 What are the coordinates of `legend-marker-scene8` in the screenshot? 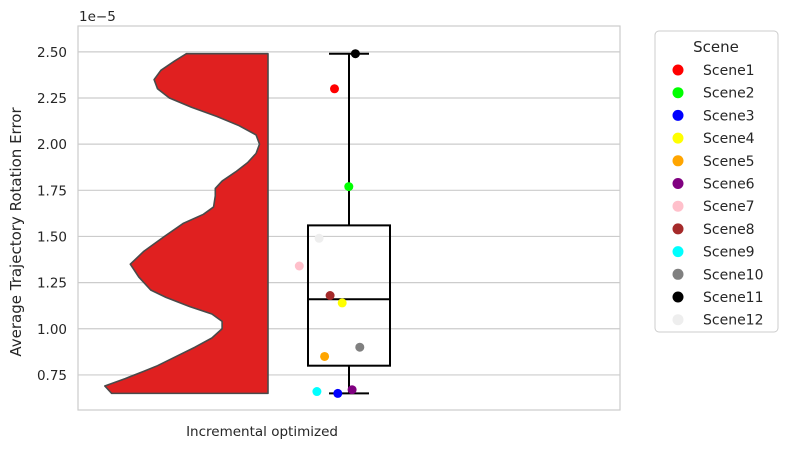 It's located at (678, 229).